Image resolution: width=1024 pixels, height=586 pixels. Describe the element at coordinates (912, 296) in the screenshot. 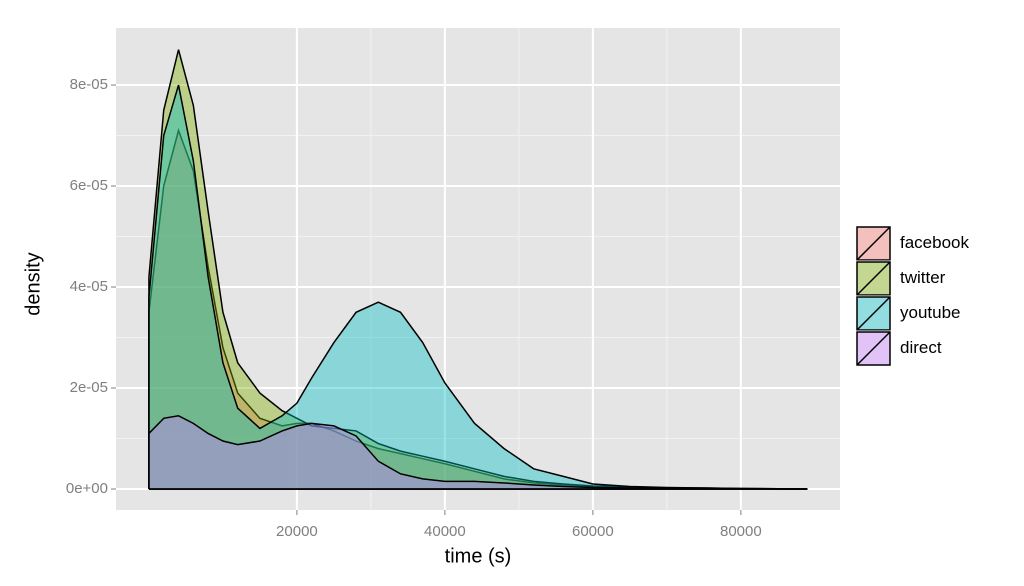

I see `legend: facebook twitter youtube direct` at that location.